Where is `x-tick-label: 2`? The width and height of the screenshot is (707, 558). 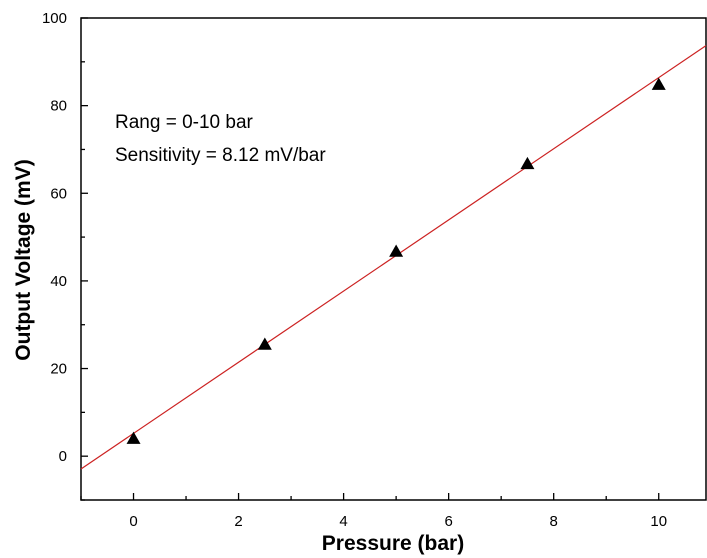 x-tick-label: 2 is located at coordinates (238, 521).